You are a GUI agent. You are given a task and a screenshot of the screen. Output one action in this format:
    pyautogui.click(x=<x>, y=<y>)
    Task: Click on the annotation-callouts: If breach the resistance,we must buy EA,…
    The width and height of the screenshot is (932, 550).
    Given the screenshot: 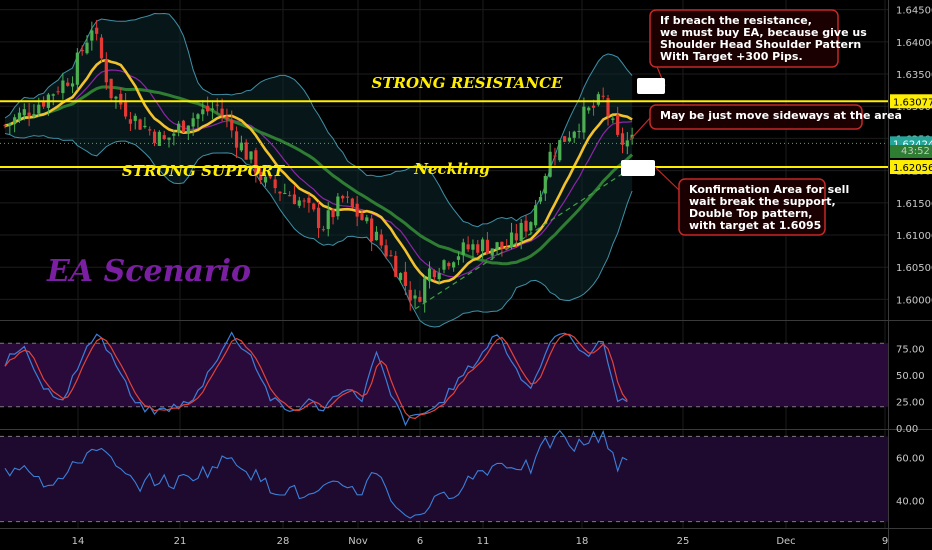 What is the action you would take?
    pyautogui.click(x=765, y=122)
    